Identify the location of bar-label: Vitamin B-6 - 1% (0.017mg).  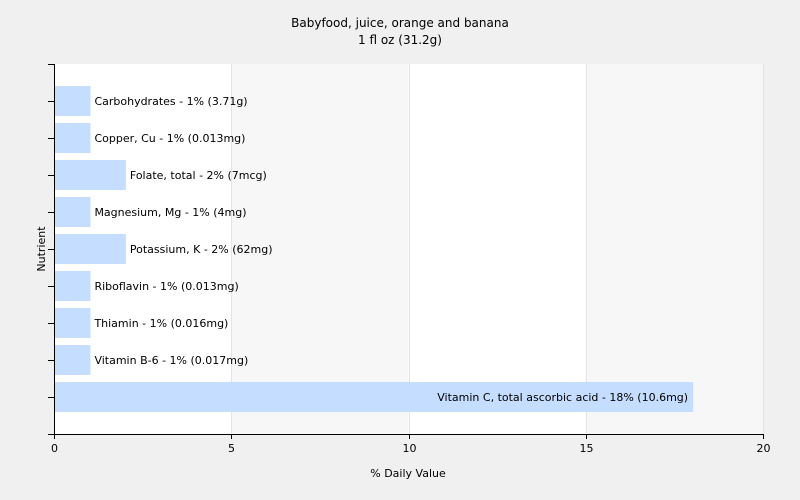
(171, 360).